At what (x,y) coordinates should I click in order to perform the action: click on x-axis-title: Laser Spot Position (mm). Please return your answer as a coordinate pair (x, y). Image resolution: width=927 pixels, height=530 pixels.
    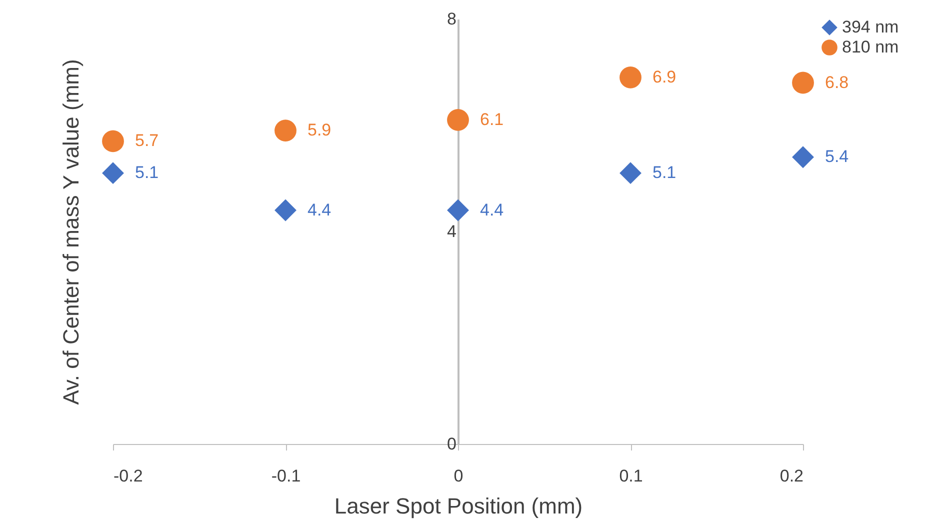
    Looking at the image, I should click on (458, 506).